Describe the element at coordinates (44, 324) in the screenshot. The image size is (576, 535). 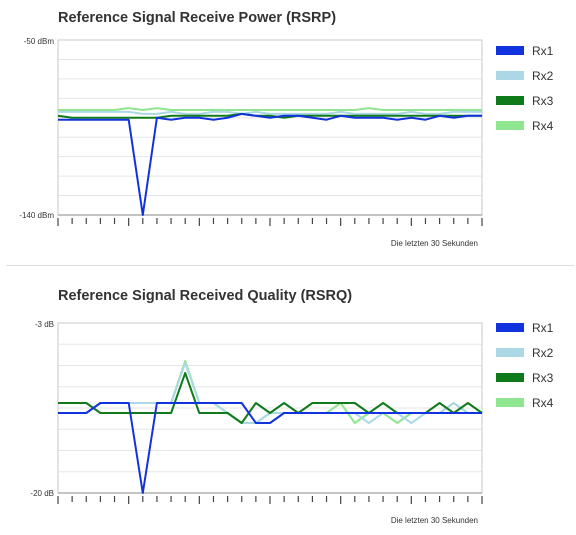
I see `y-tick-label-top: -3 dB` at that location.